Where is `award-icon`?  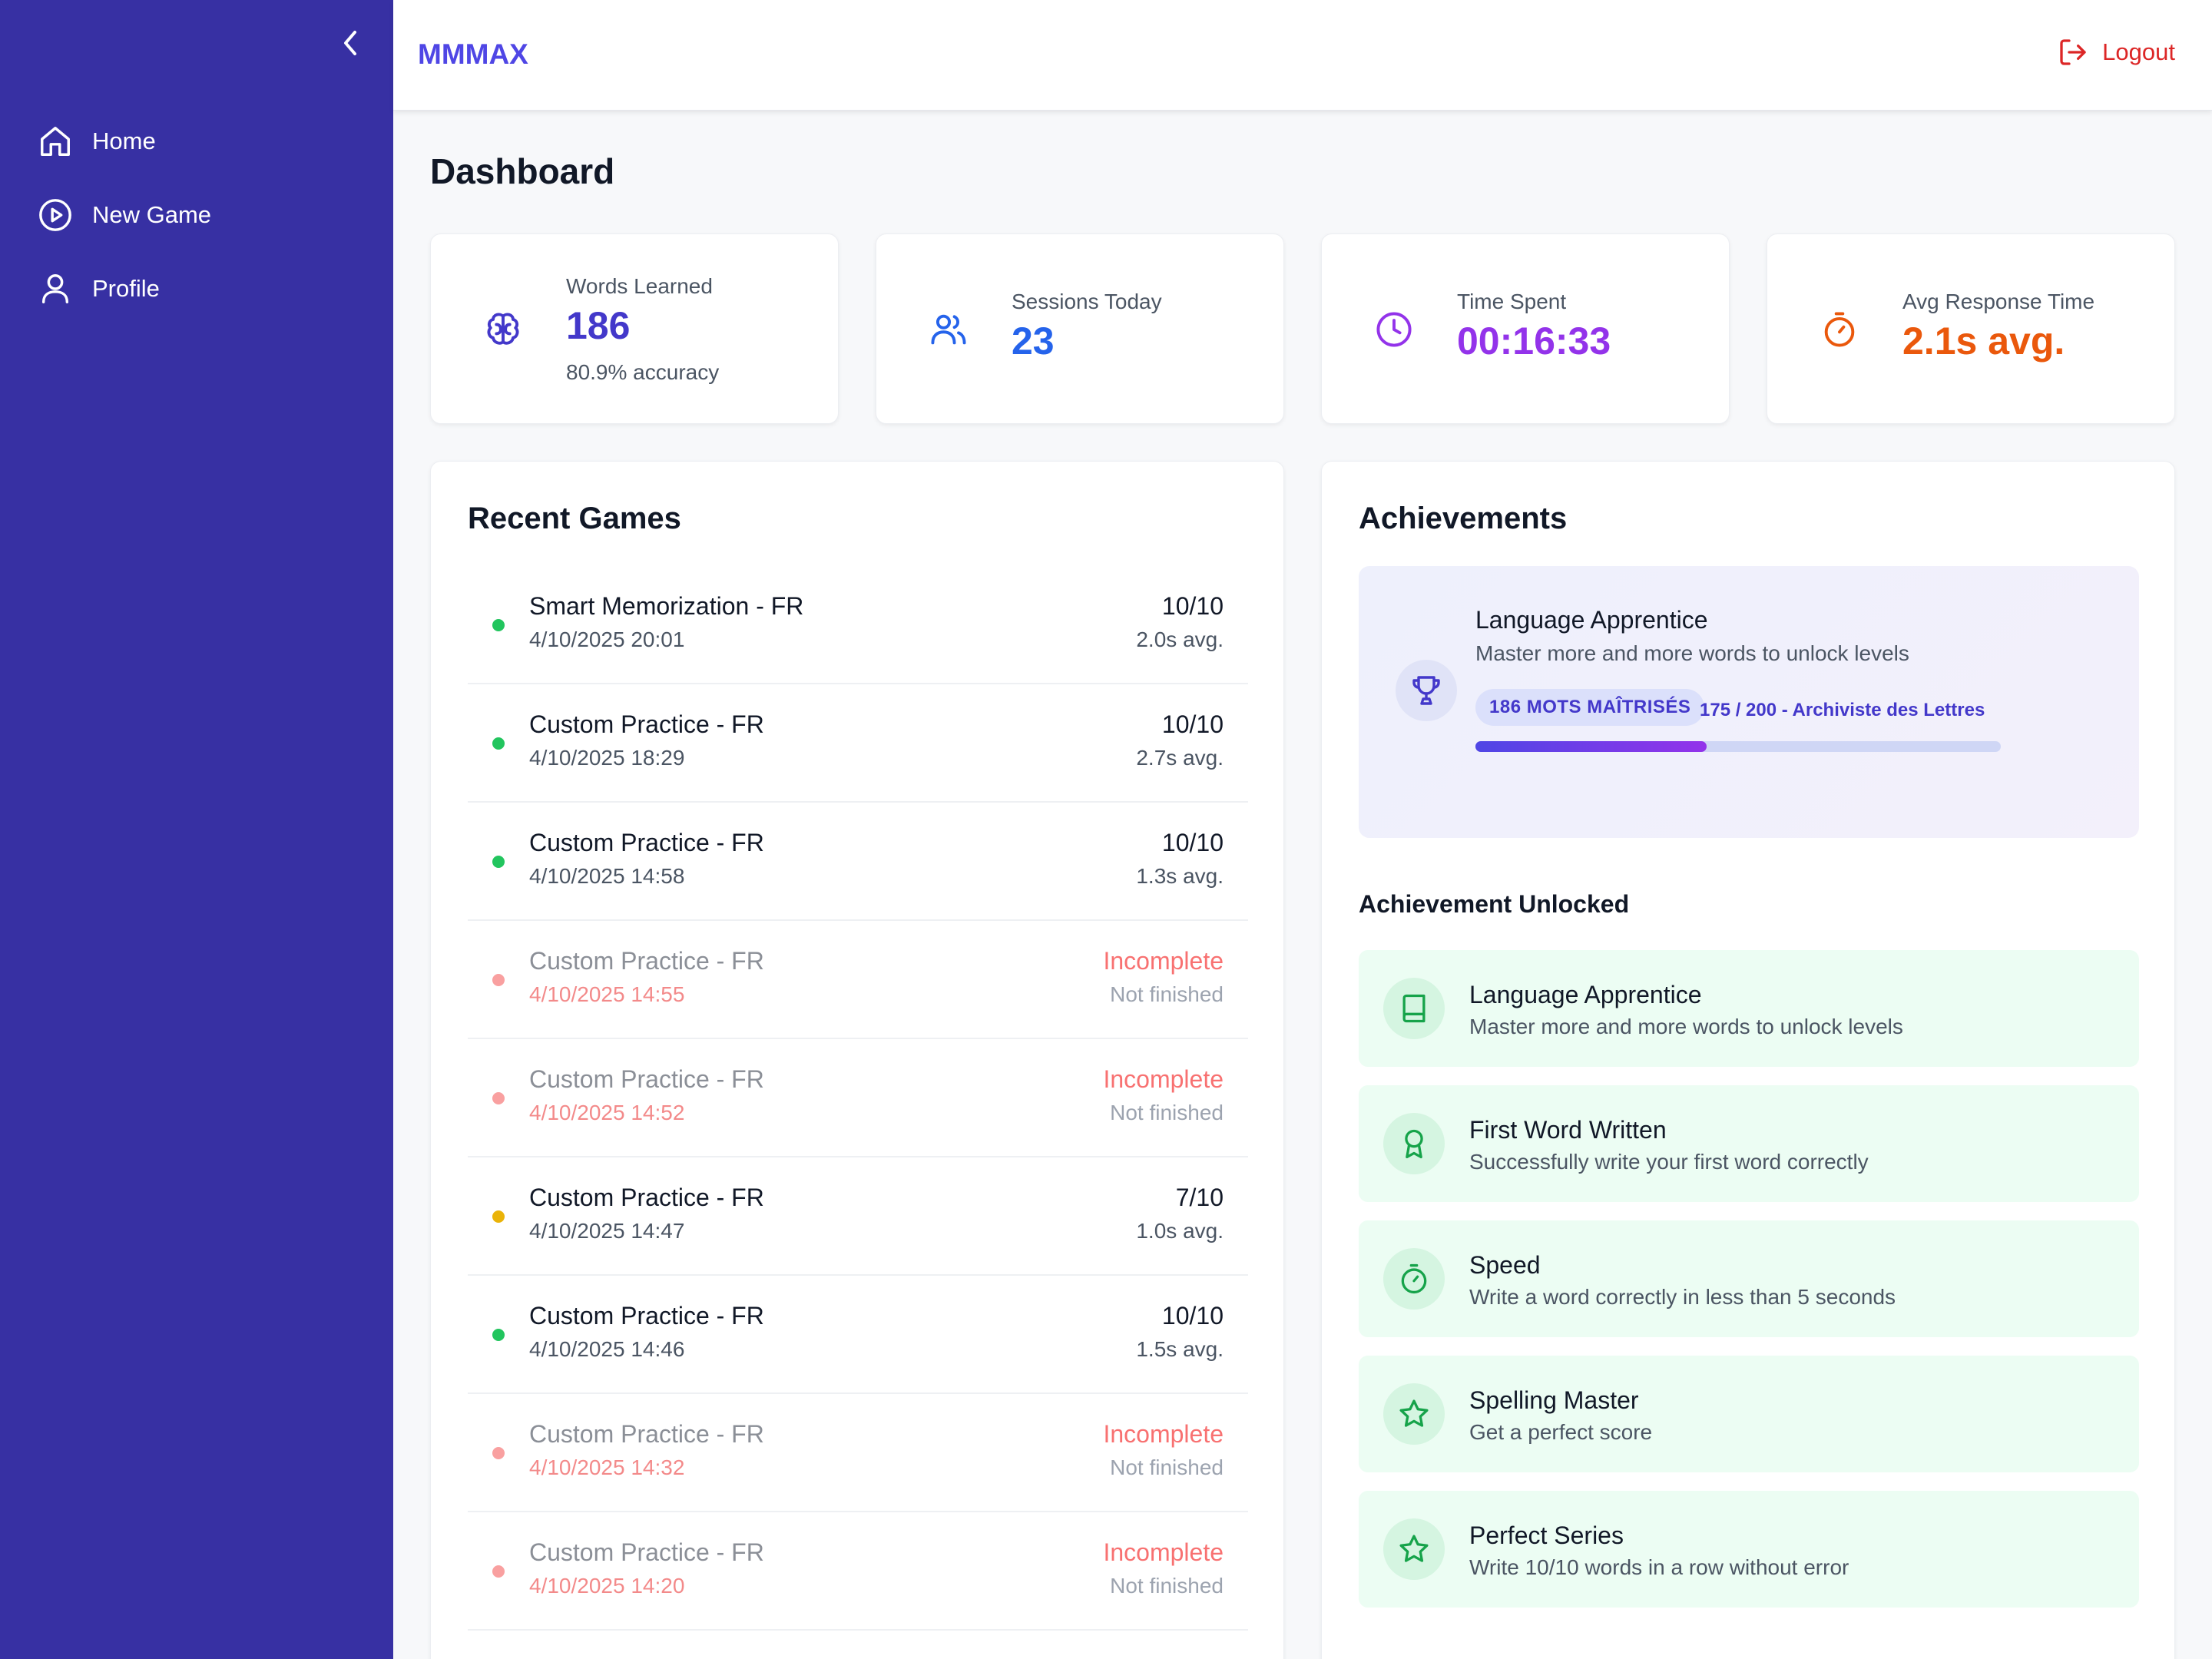 award-icon is located at coordinates (1414, 1144).